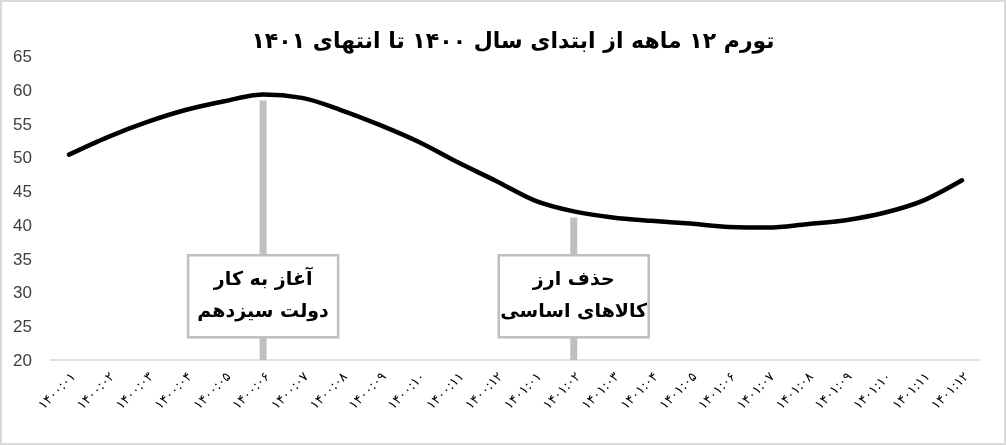 The width and height of the screenshot is (1006, 445). I want to click on y-tick-label: 60, so click(22, 90).